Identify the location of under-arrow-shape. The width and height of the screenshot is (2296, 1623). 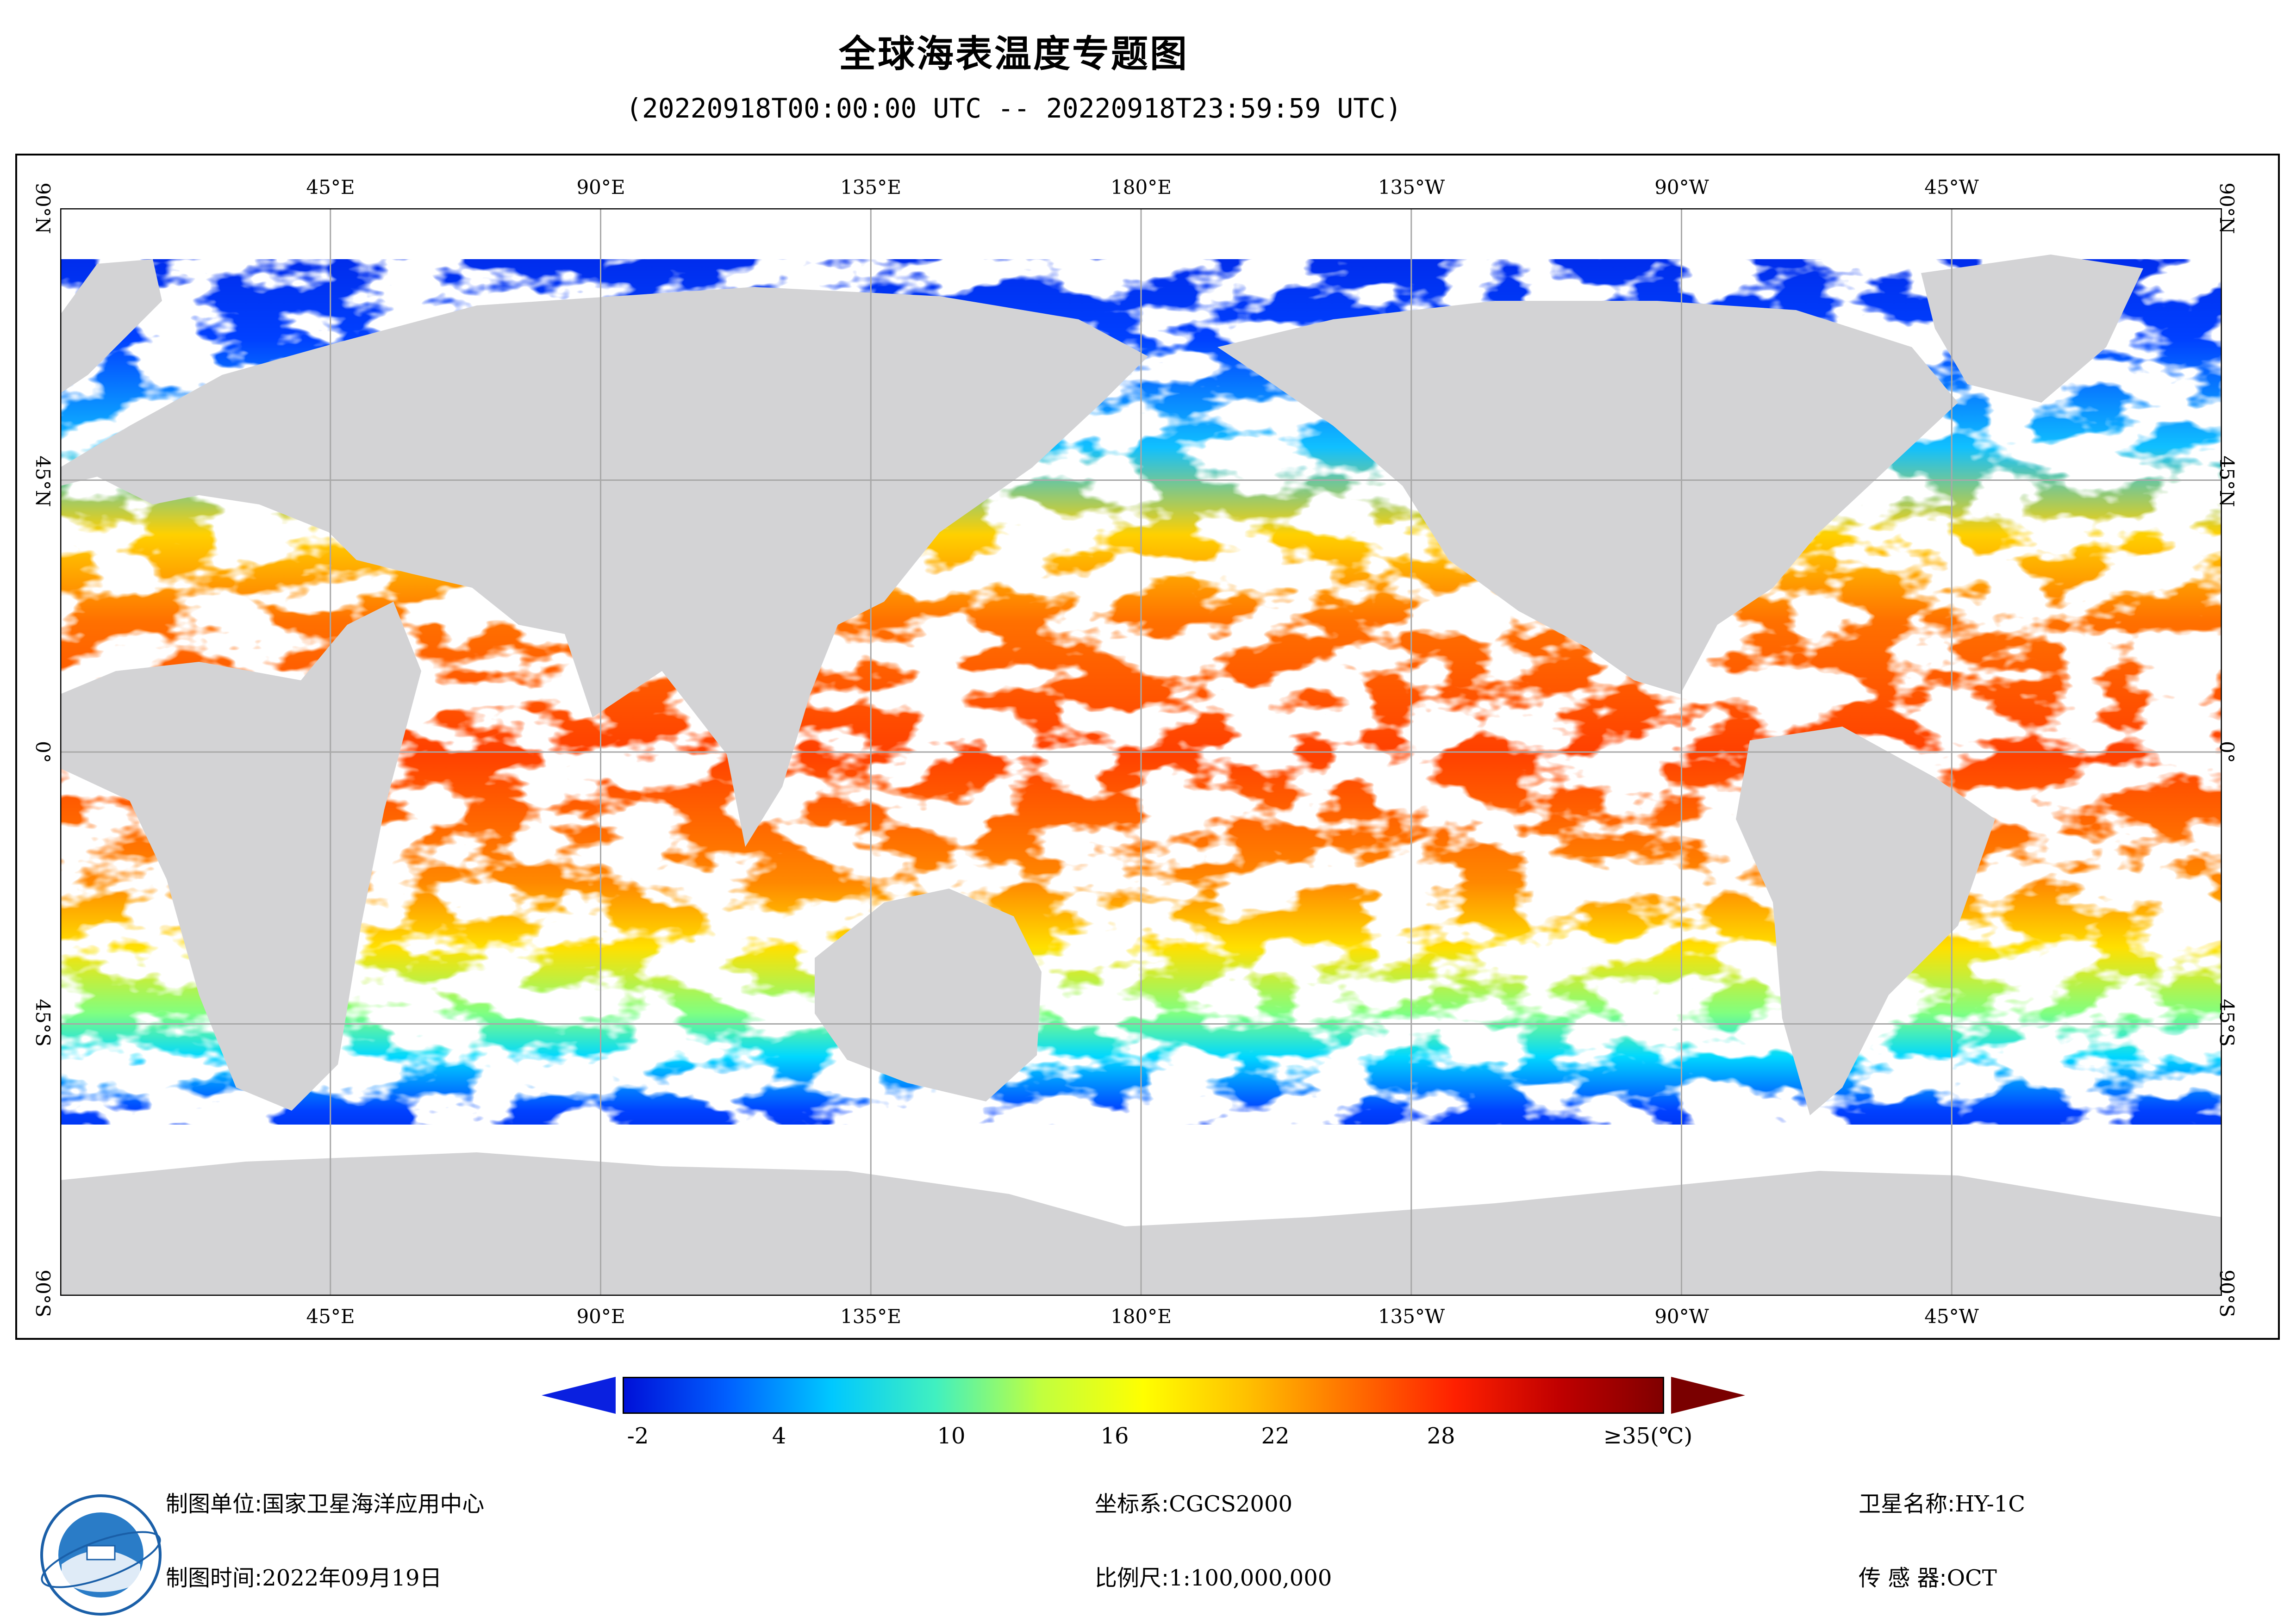
(579, 1395).